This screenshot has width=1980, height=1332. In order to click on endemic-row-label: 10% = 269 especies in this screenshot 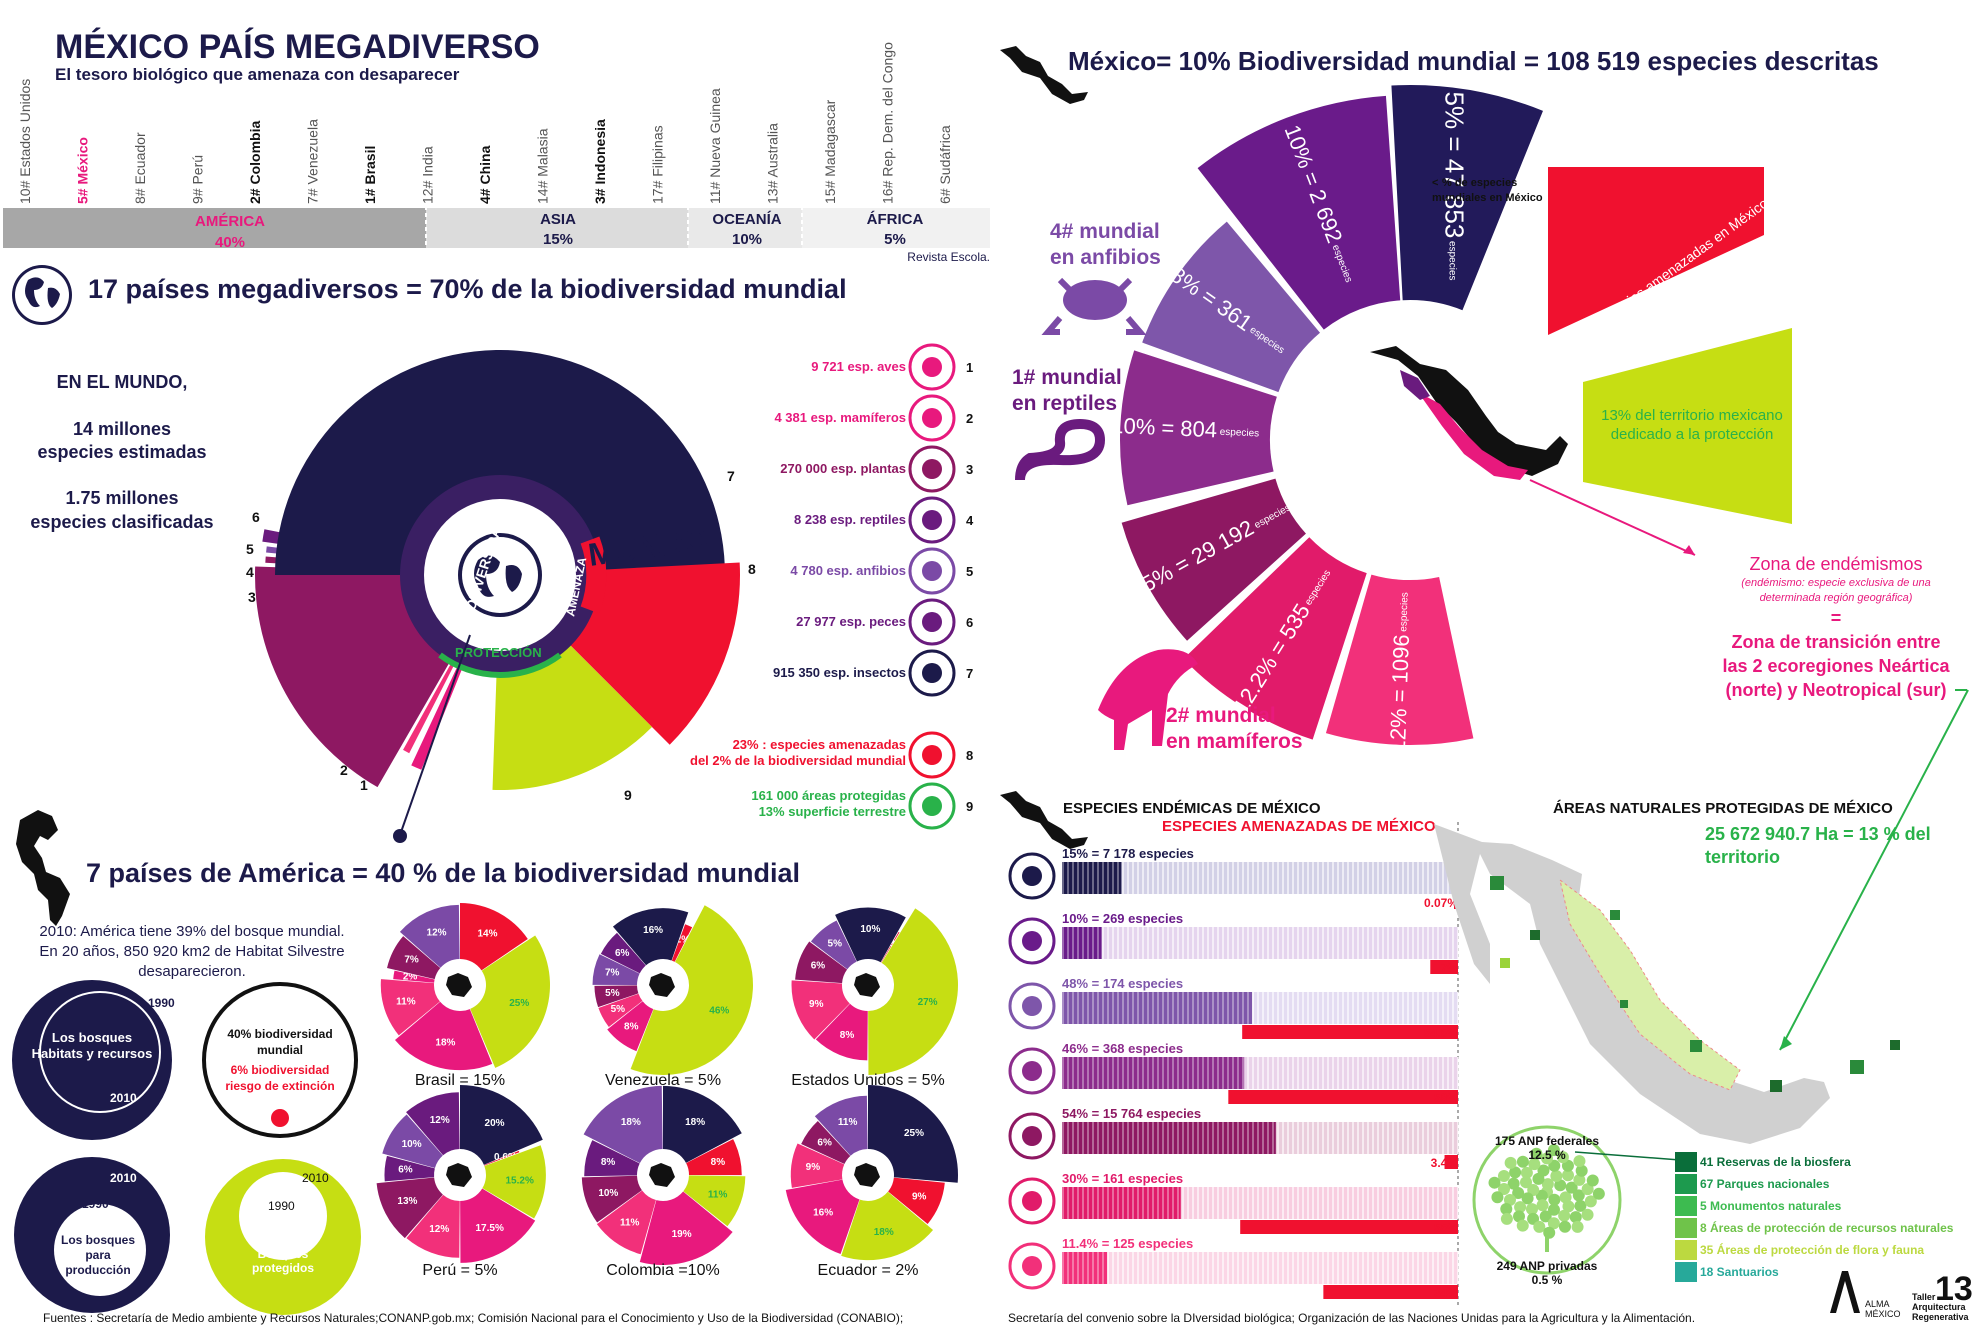, I will do `click(1122, 918)`.